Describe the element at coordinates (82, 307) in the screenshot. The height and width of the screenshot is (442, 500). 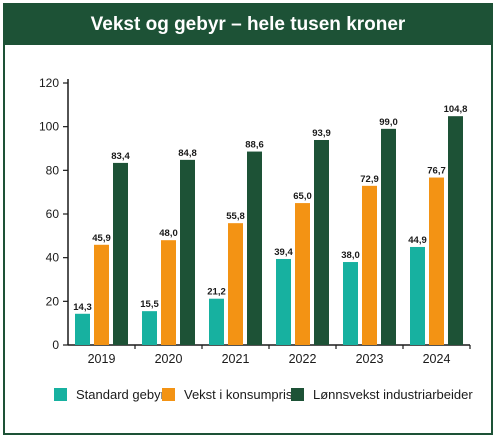
I see `data-label: 14,3` at that location.